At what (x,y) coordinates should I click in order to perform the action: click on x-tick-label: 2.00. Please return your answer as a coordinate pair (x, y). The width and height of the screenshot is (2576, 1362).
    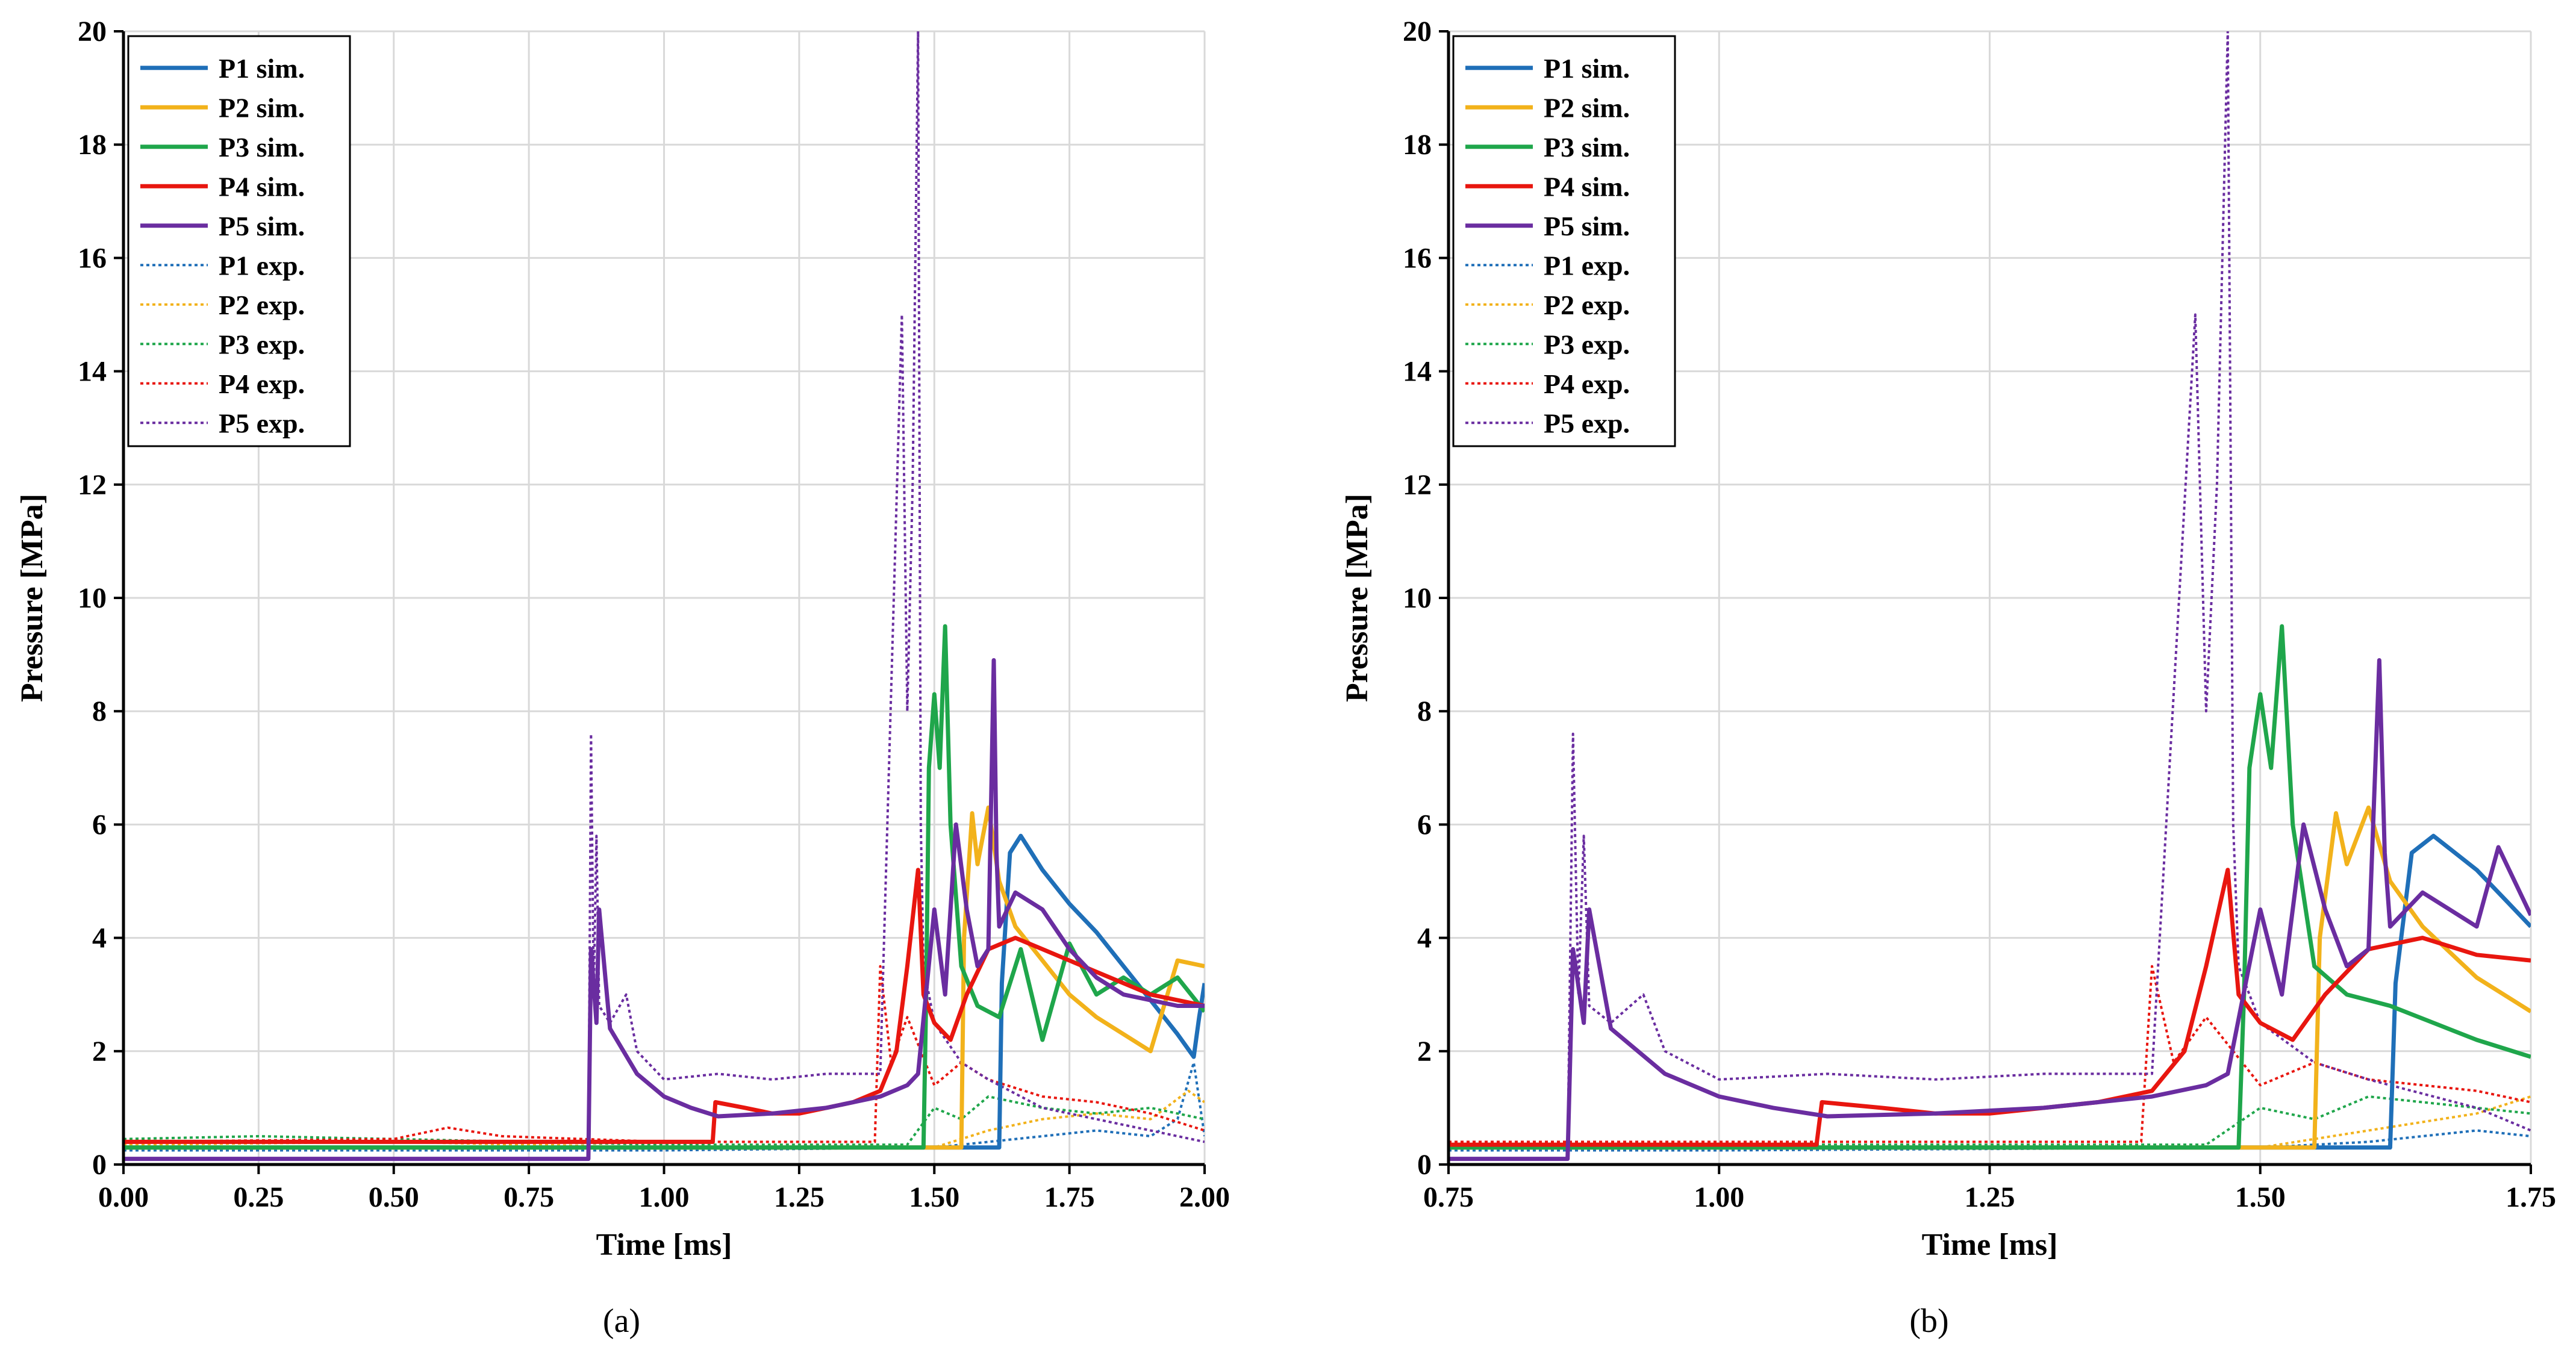
    Looking at the image, I should click on (1204, 1197).